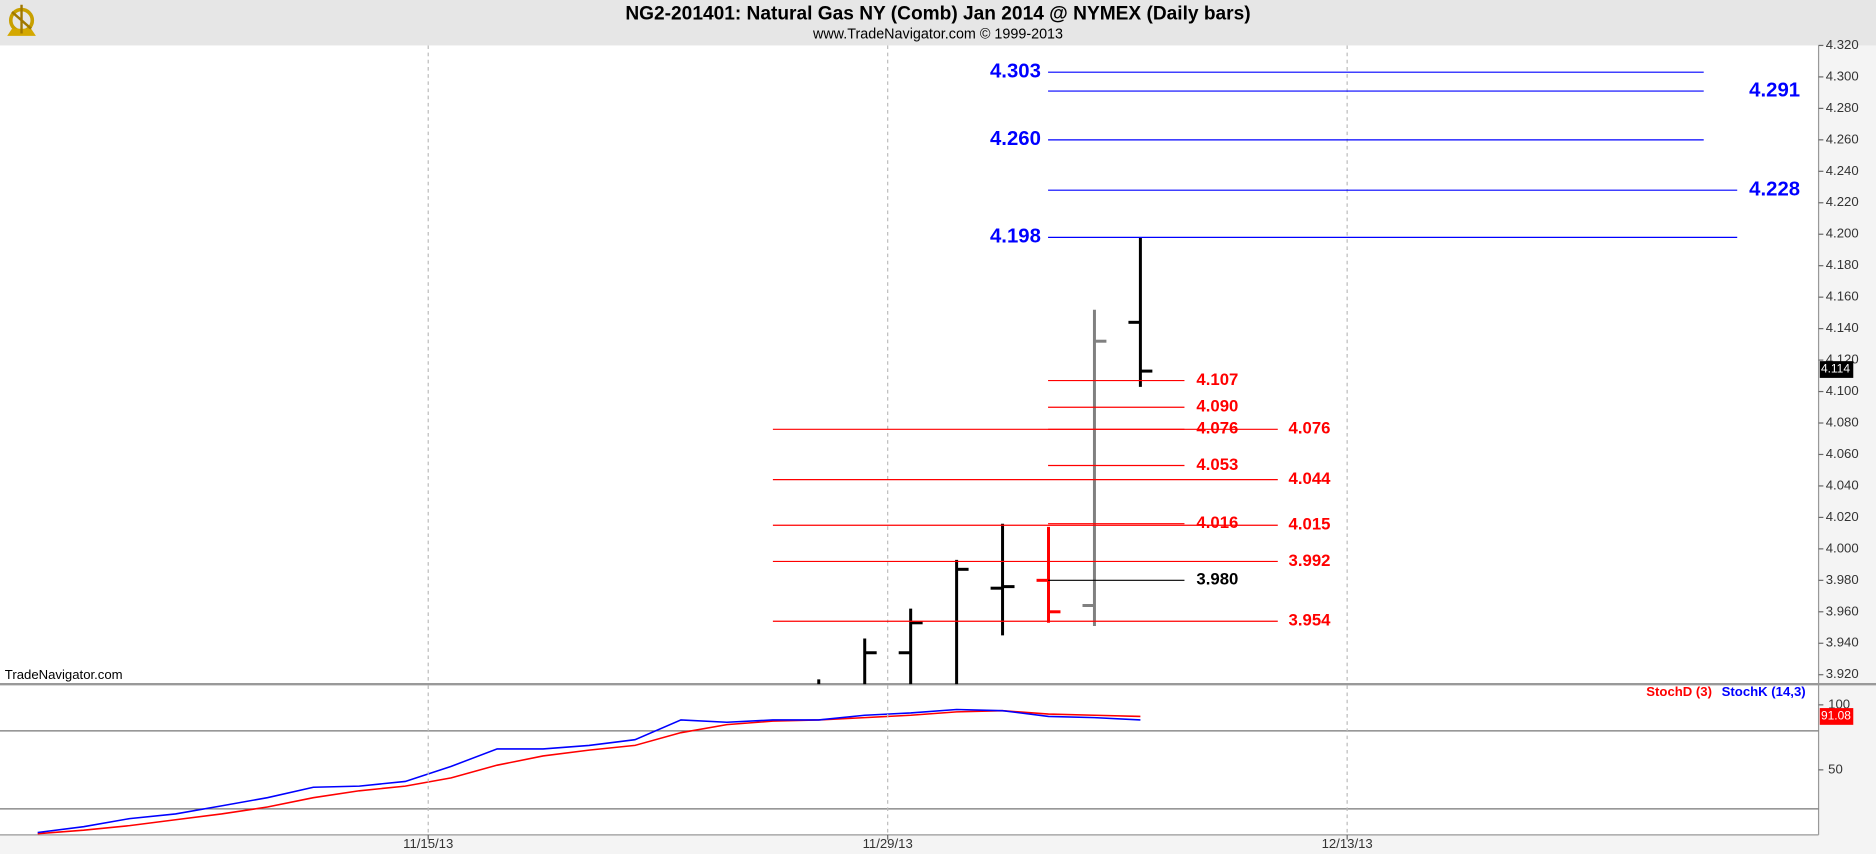 The image size is (1876, 854). Describe the element at coordinates (1310, 560) in the screenshot. I see `level-label: 3.992` at that location.